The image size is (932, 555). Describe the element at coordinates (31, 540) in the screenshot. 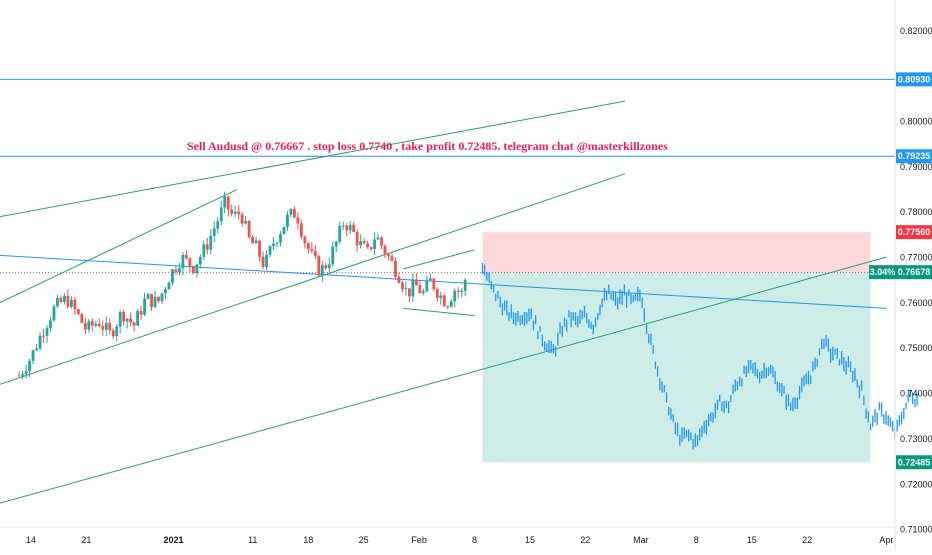

I see `x-tick-label: 14` at that location.